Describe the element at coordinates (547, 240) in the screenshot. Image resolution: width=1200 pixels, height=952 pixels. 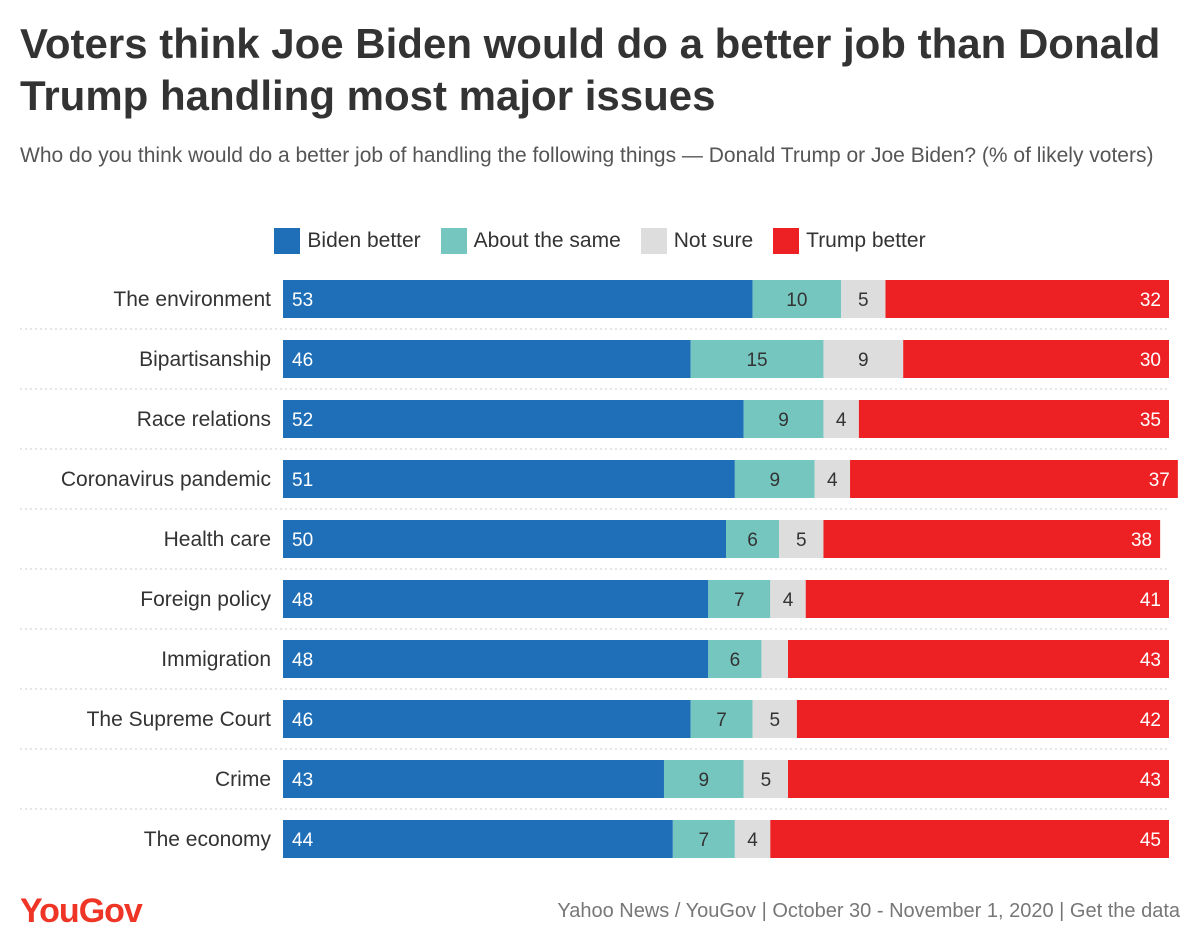
I see `legend-label: About the same` at that location.